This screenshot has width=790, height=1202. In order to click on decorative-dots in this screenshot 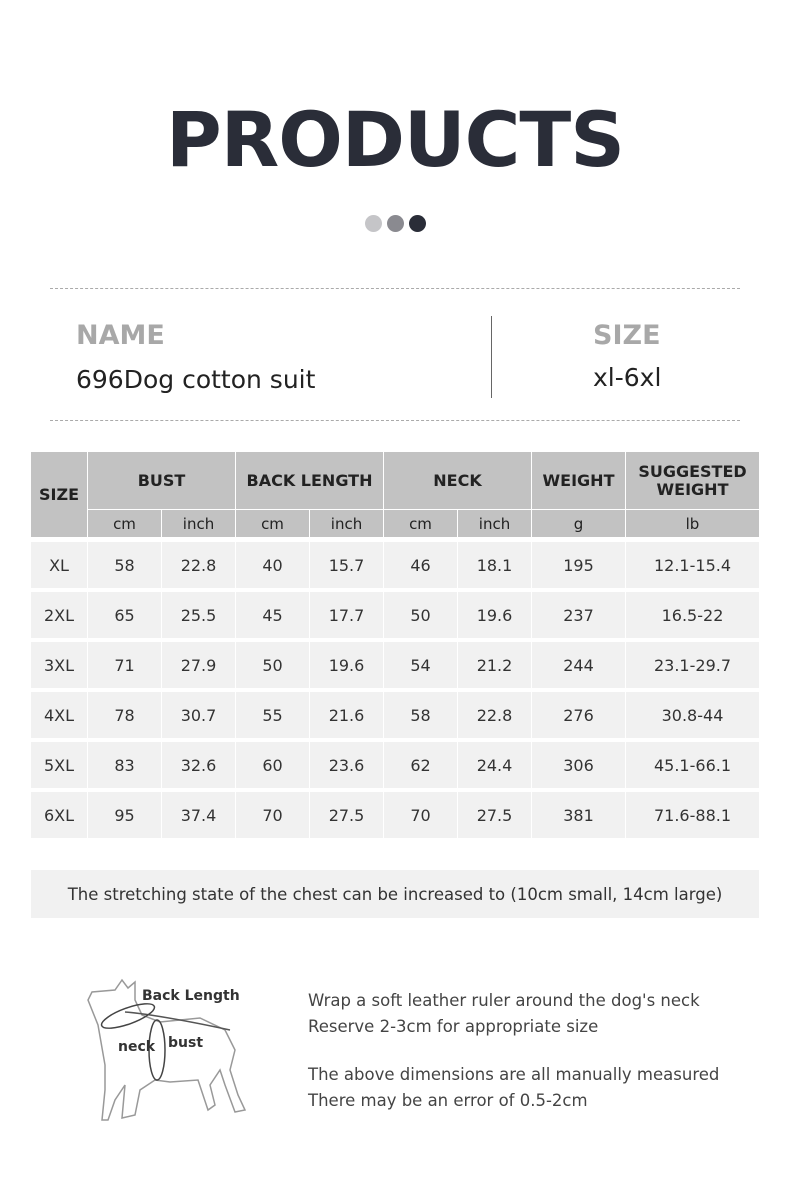, I will do `click(395, 223)`.